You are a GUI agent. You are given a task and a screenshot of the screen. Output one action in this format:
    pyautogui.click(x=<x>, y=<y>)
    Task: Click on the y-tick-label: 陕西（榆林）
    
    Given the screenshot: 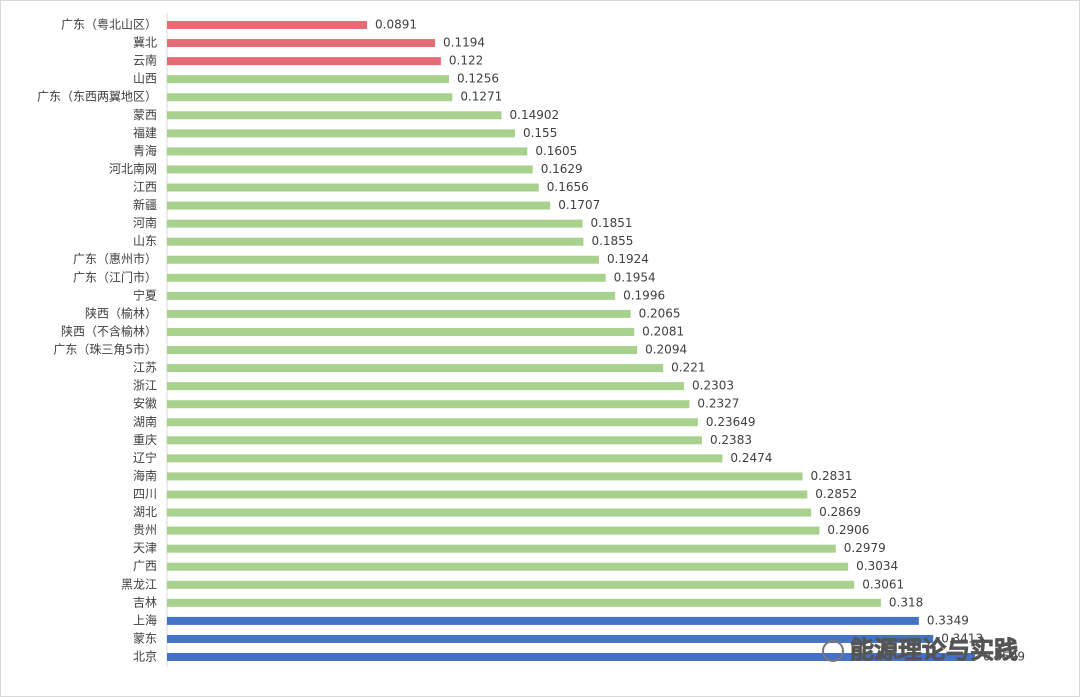 What is the action you would take?
    pyautogui.click(x=121, y=312)
    